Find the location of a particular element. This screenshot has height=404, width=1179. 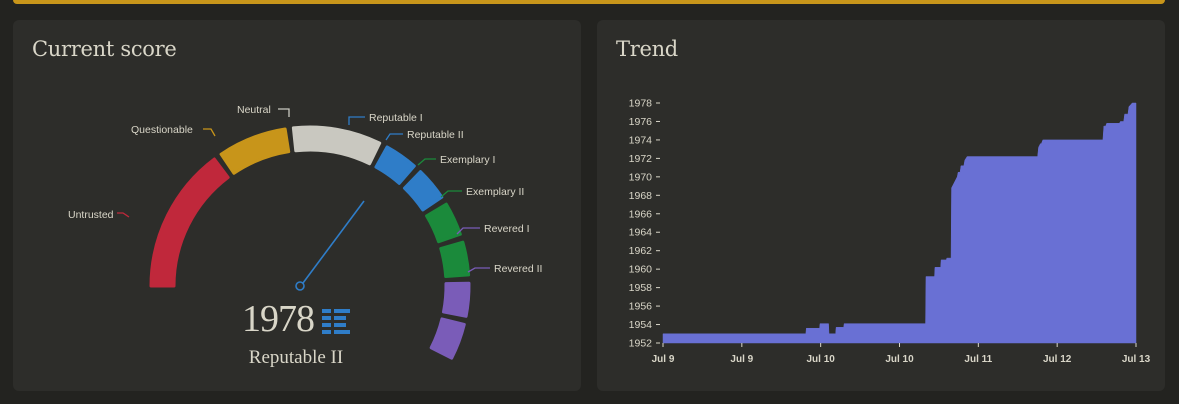

gauge-segment-revered-ii is located at coordinates (447, 338).